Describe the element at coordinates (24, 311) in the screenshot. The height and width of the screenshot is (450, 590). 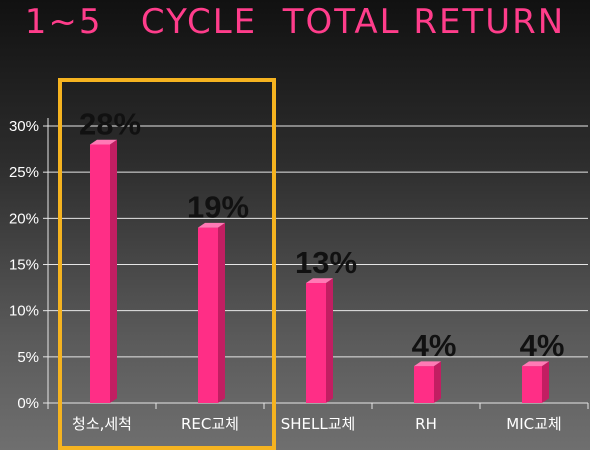
I see `y-tick-label: 10%` at that location.